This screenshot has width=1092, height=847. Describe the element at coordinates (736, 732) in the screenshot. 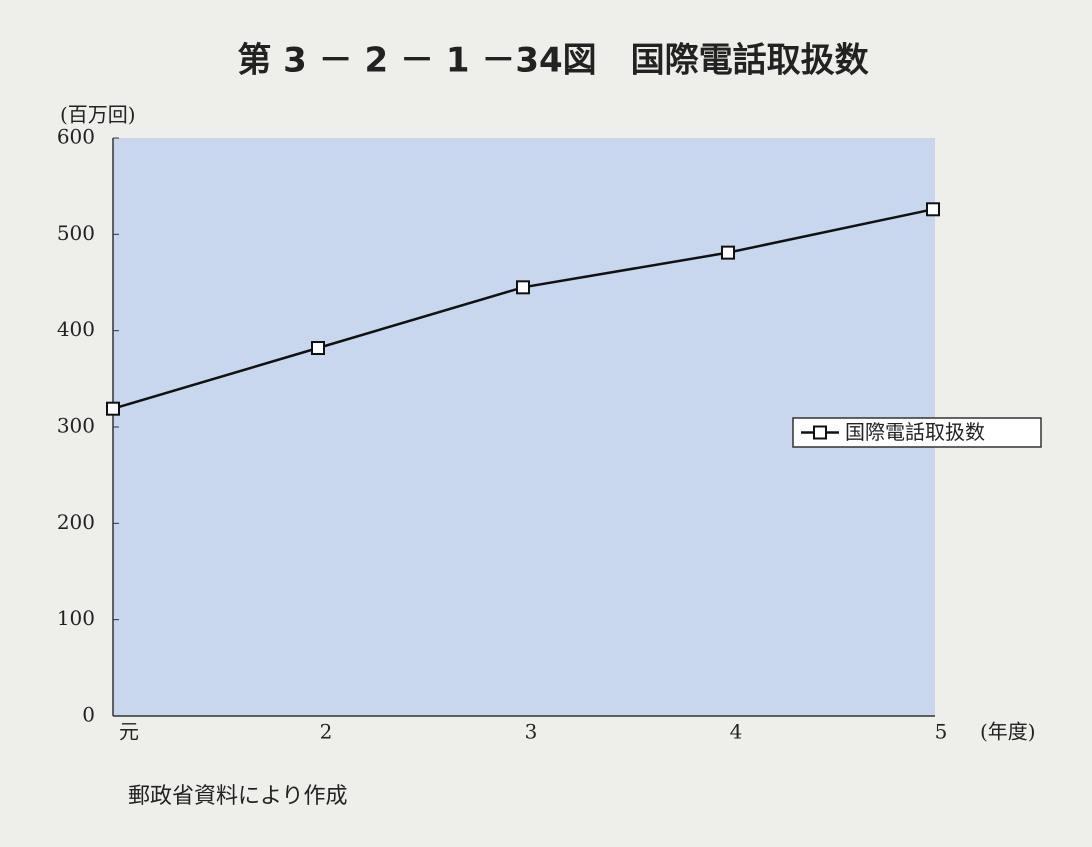

I see `x-tick-label: 4` at that location.